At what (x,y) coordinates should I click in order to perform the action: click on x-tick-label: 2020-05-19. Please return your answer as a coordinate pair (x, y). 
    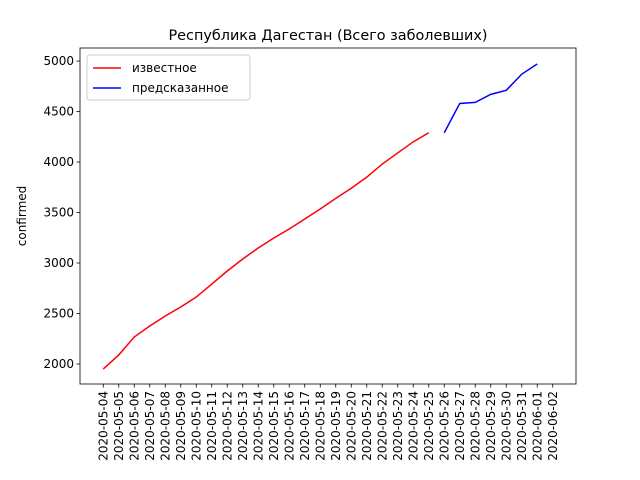
    Looking at the image, I should click on (336, 426).